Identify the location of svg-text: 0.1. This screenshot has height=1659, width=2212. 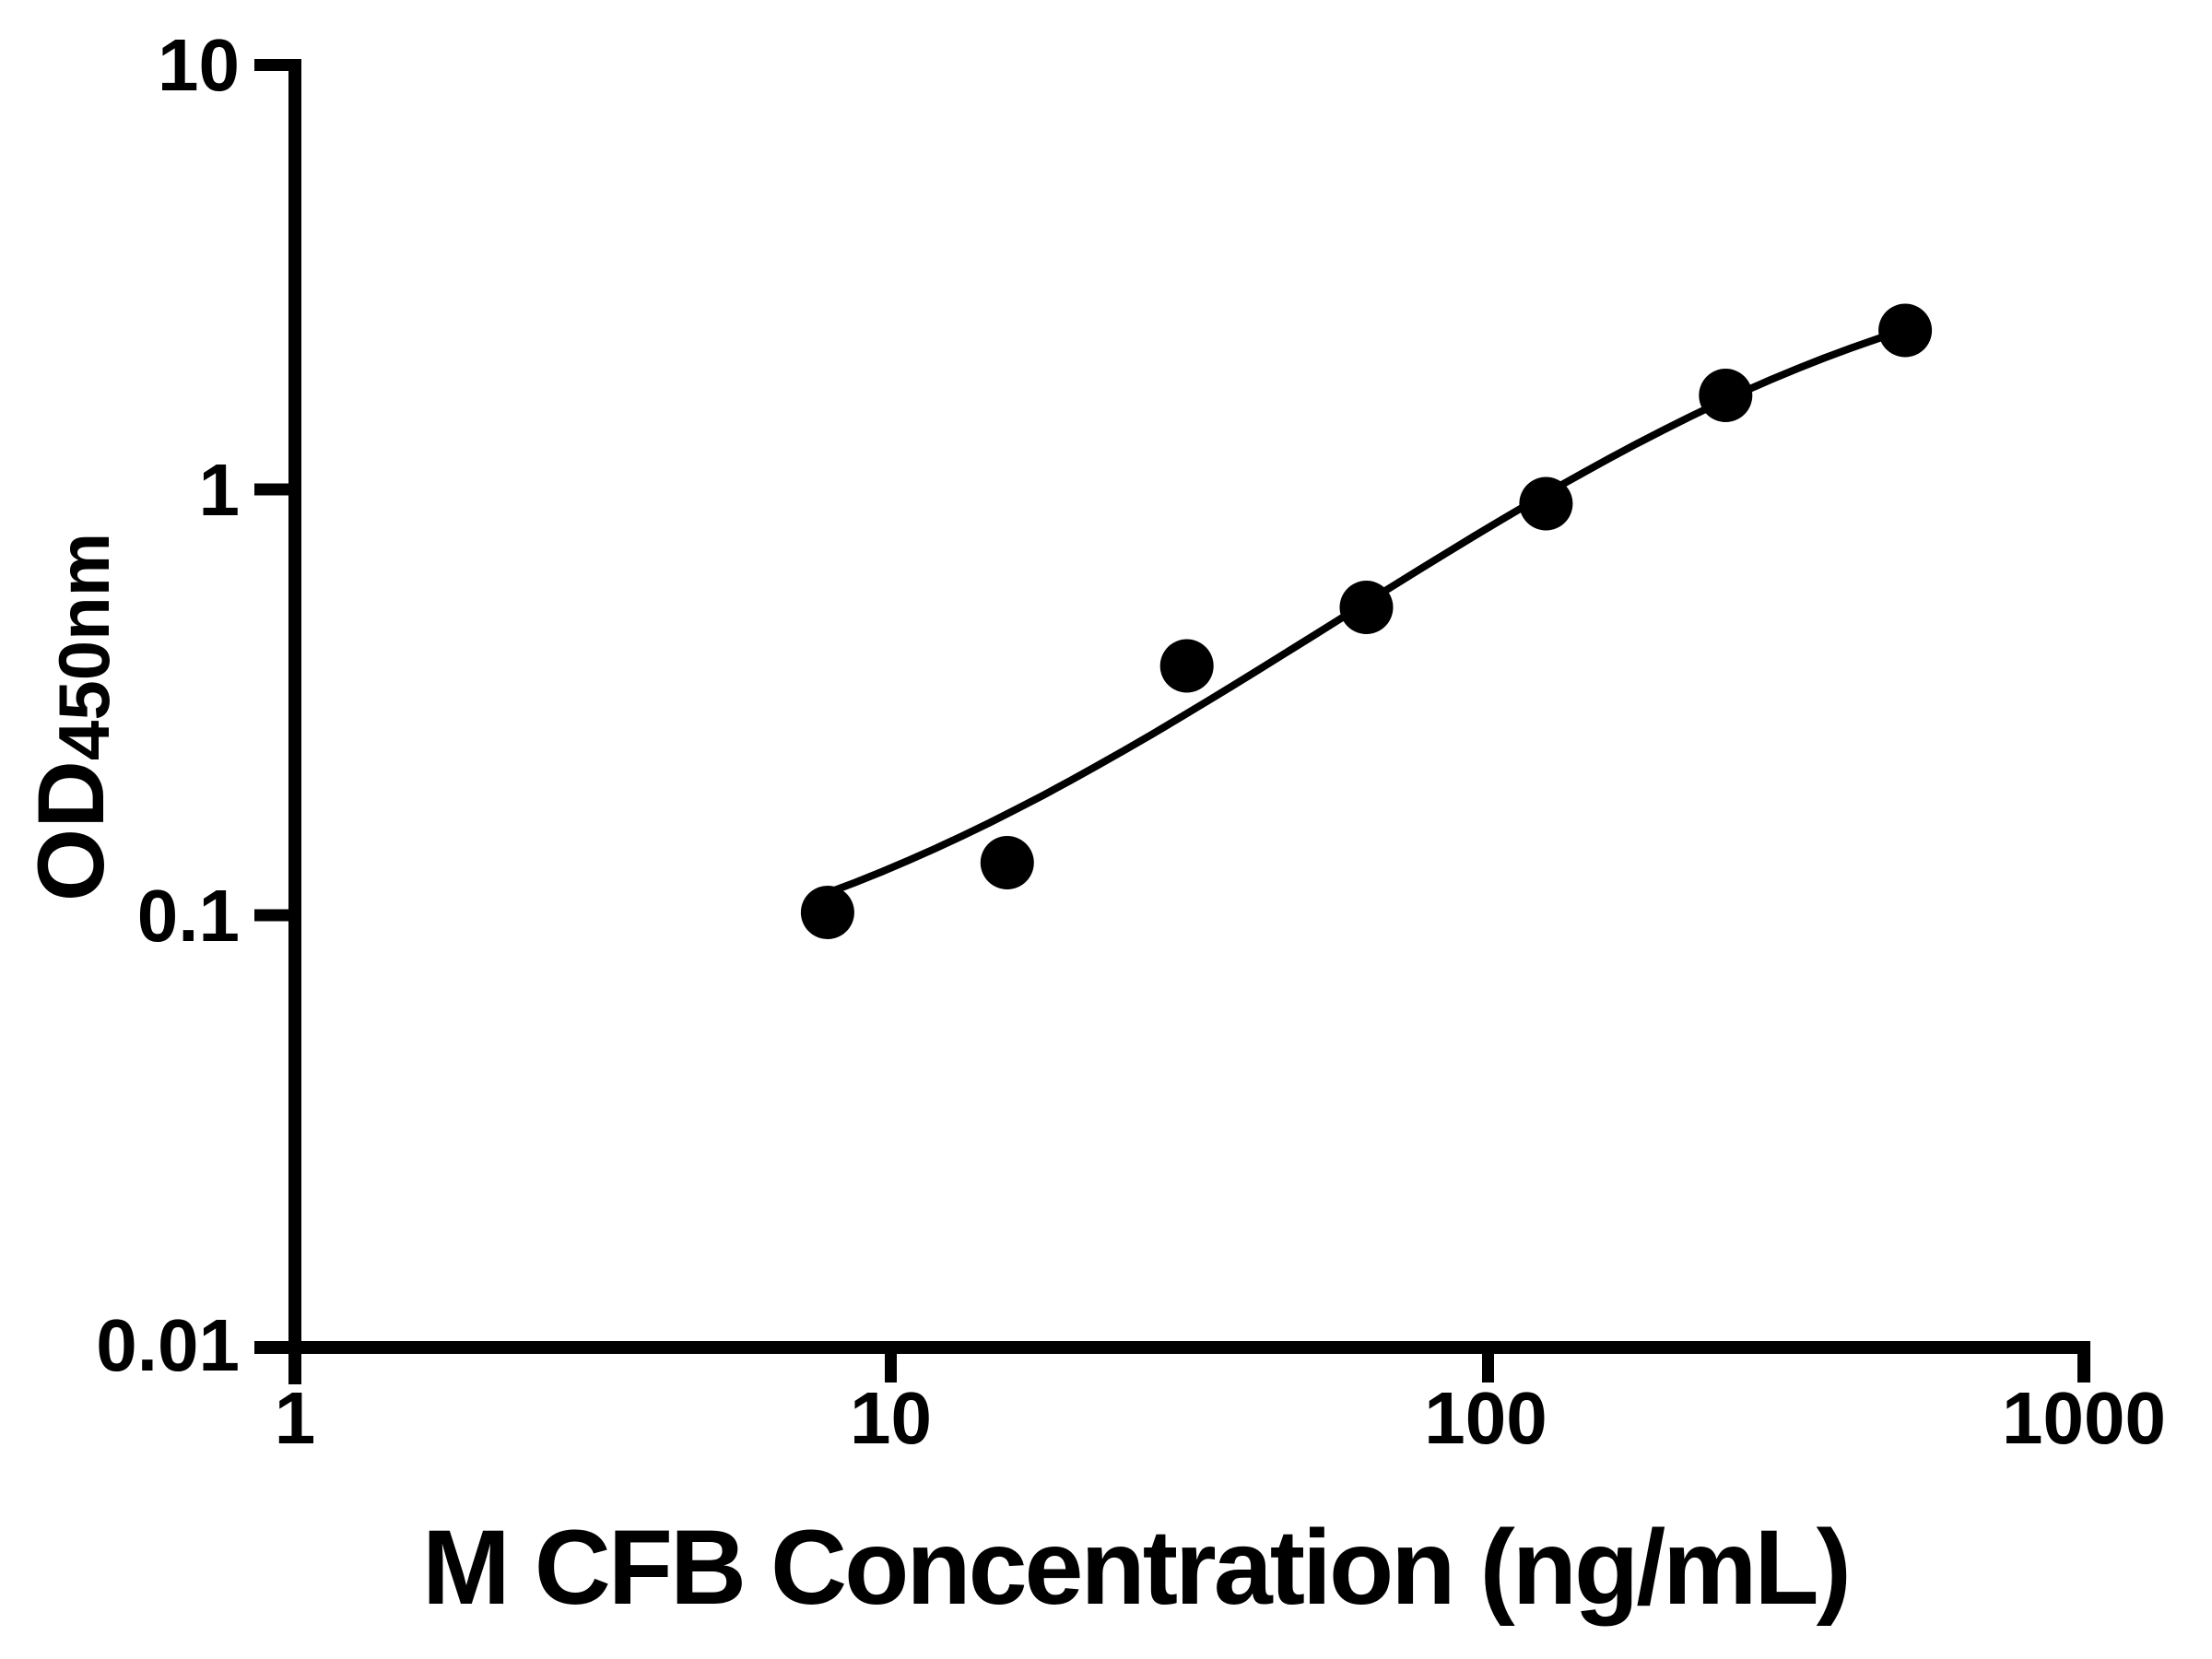
(188, 916).